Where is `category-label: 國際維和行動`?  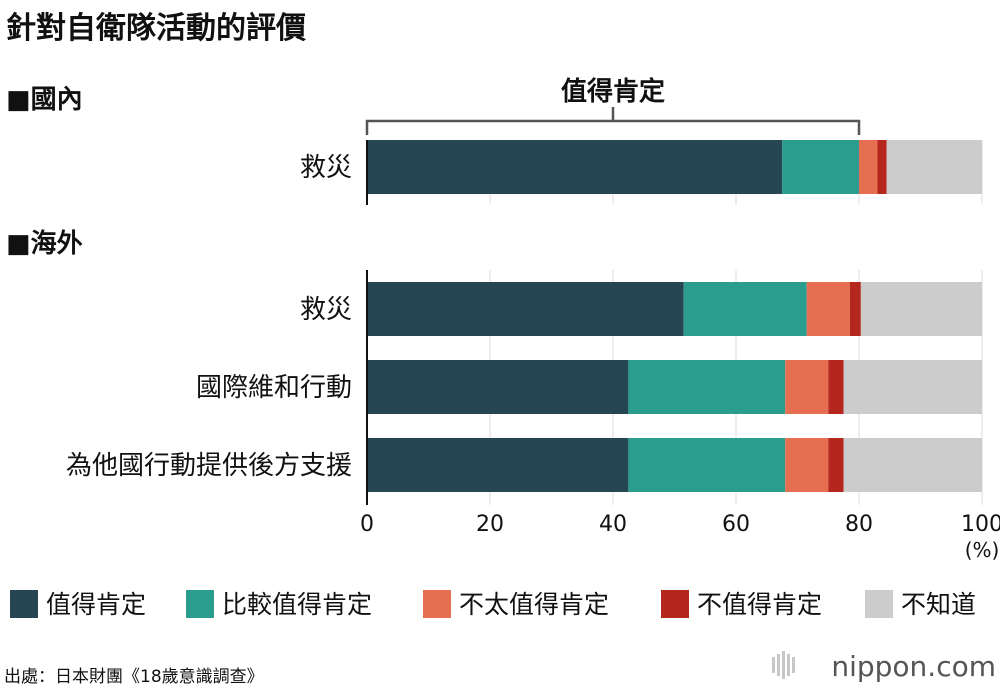 category-label: 國際維和行動 is located at coordinates (274, 388).